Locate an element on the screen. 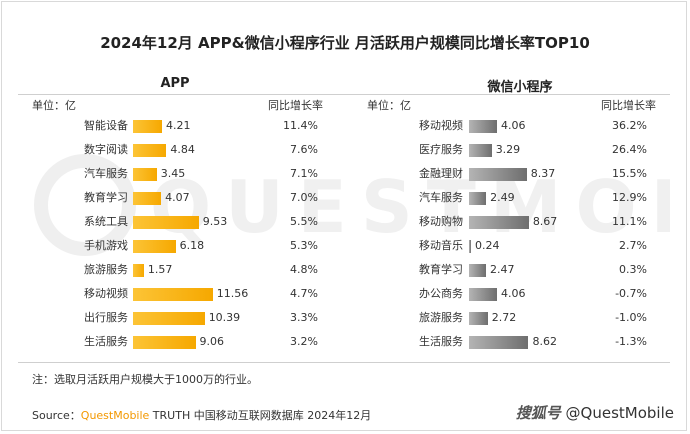 The height and width of the screenshot is (434, 690). miniprogram-growth-label: 11.1% is located at coordinates (629, 221).